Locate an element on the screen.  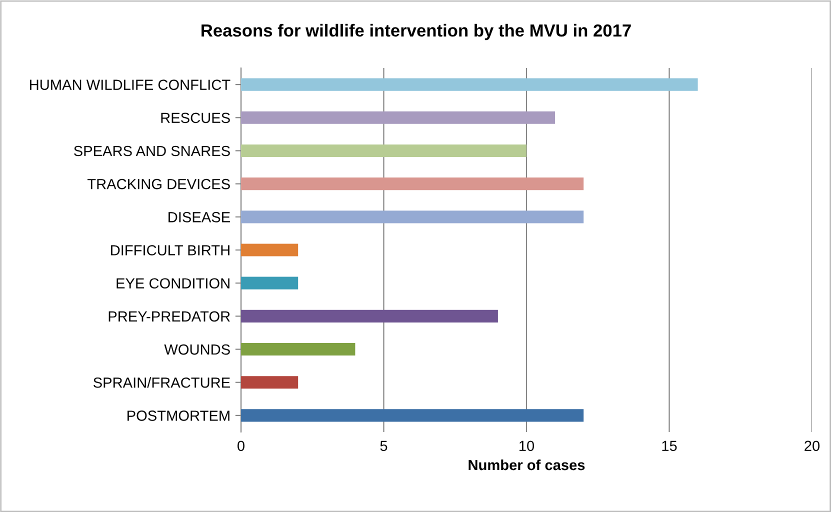
x-axis-title: Number of cases is located at coordinates (526, 464).